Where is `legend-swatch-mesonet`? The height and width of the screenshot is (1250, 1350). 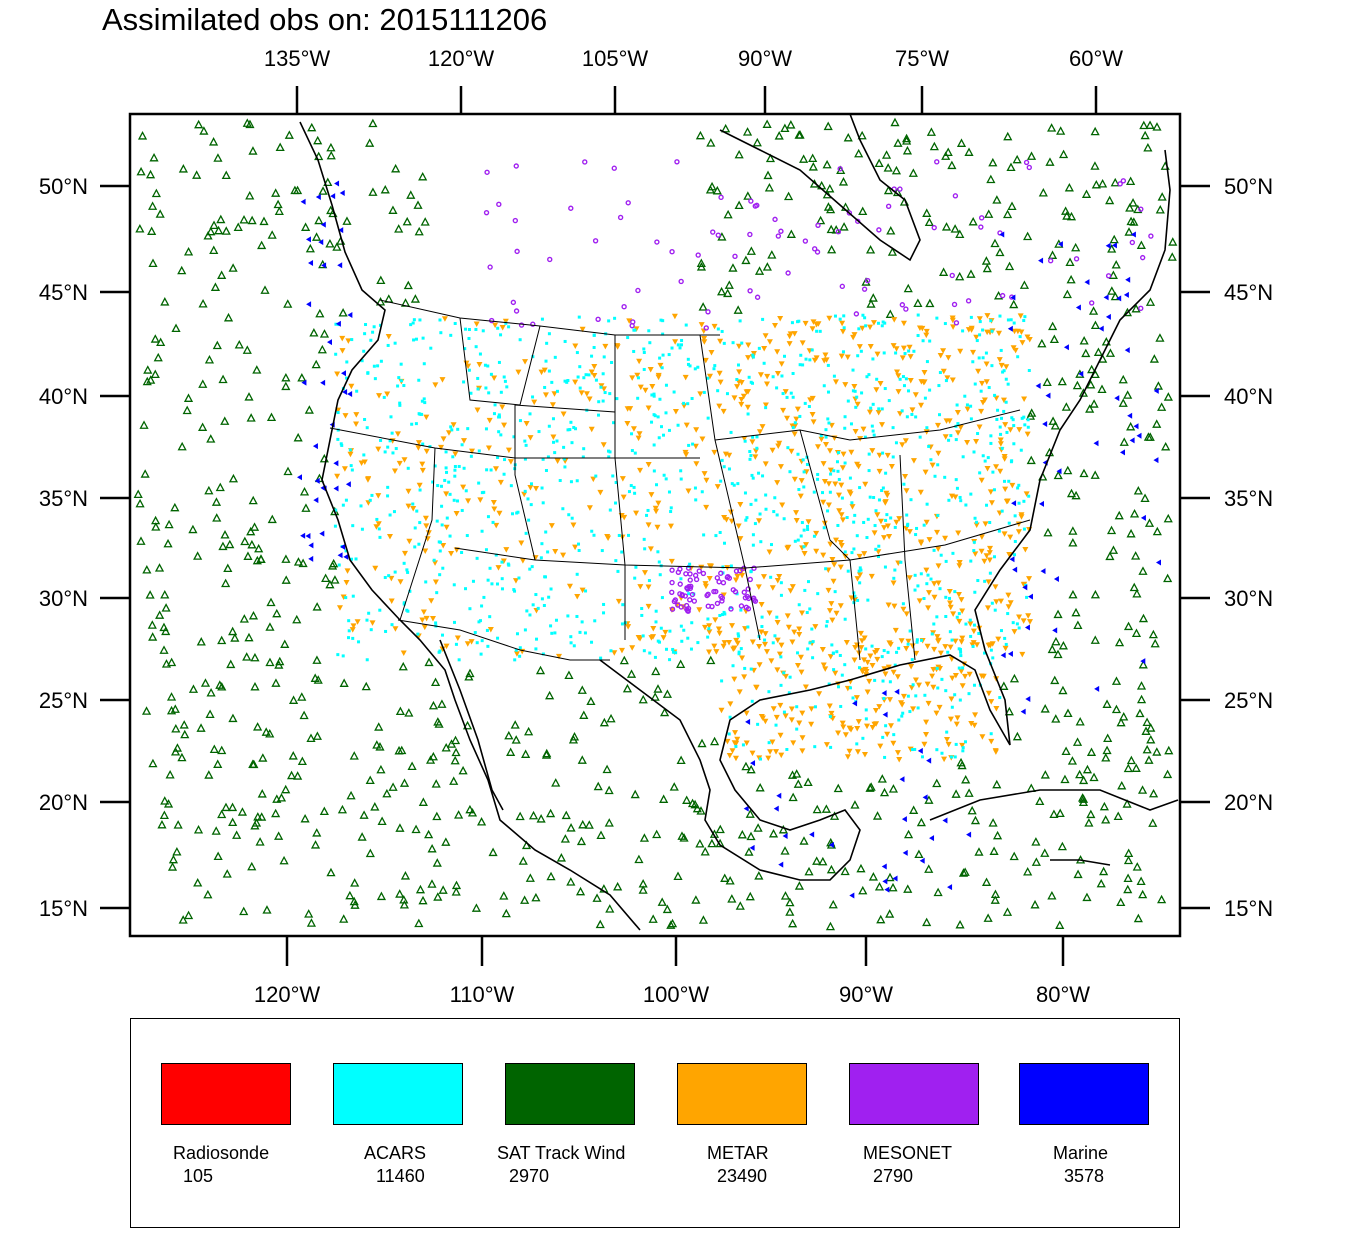 legend-swatch-mesonet is located at coordinates (914, 1094).